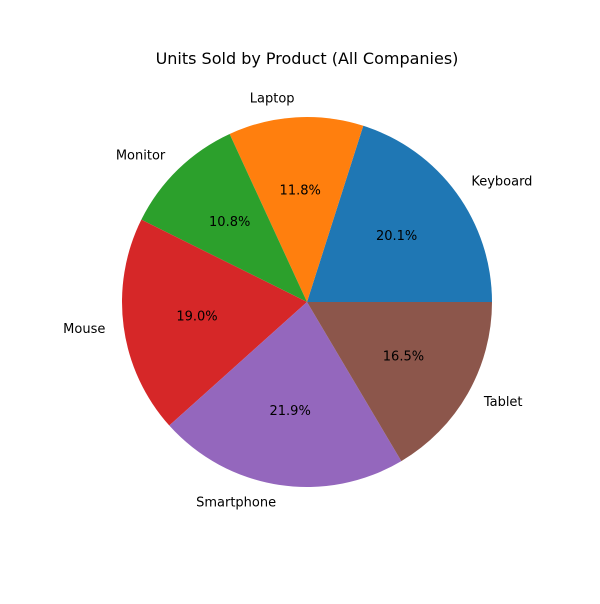 The width and height of the screenshot is (600, 604). I want to click on pct-label-keyboard: 20.1%, so click(396, 236).